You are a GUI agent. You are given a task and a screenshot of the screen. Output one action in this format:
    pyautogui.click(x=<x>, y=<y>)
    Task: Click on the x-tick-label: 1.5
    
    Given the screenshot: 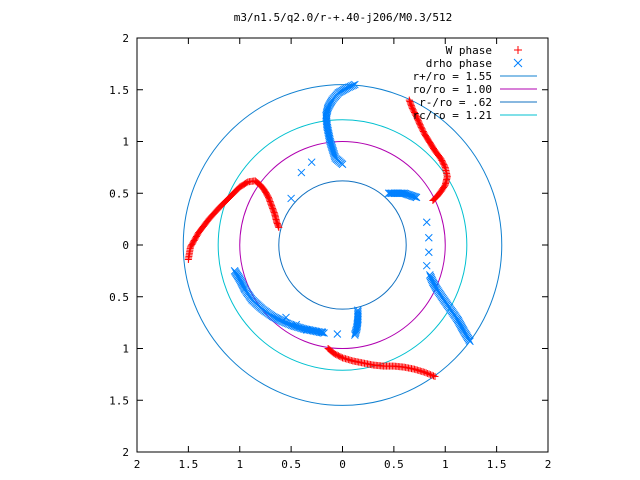 What is the action you would take?
    pyautogui.click(x=497, y=464)
    